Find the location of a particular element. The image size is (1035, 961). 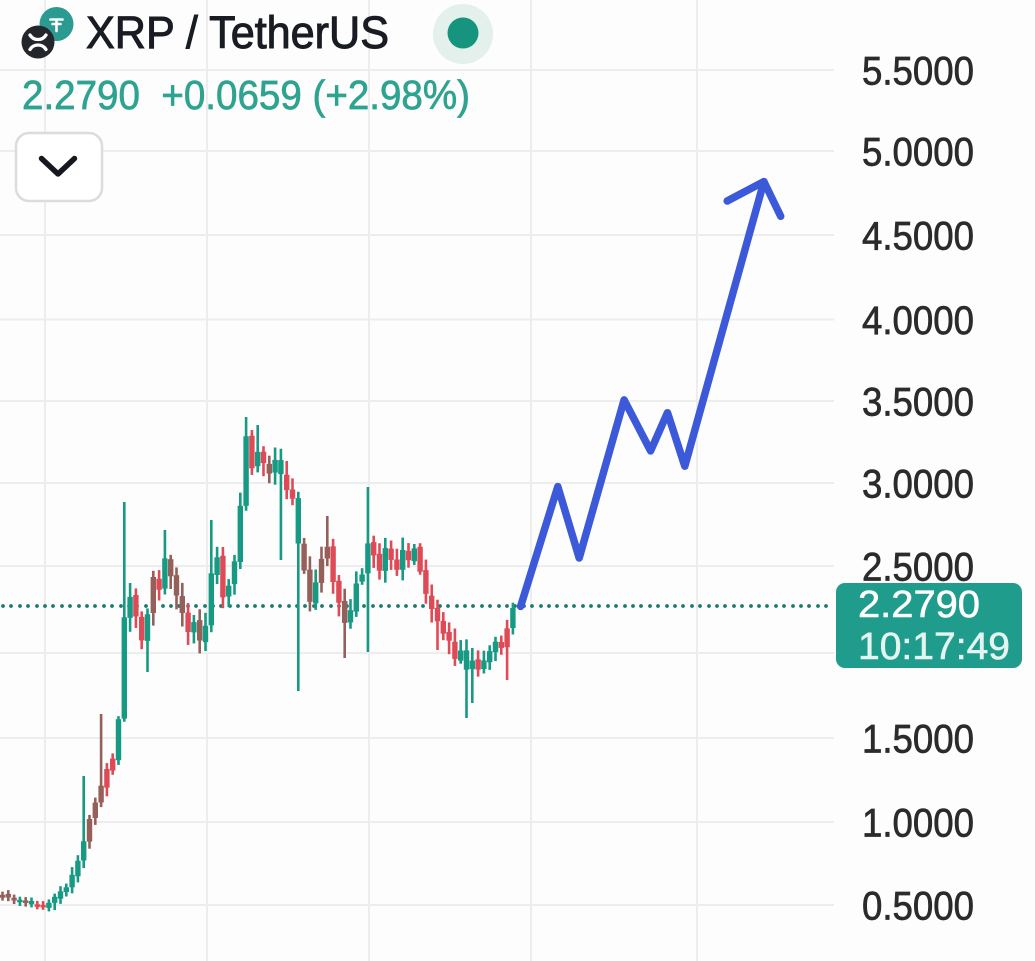

svg-text: 5.5000 is located at coordinates (918, 72).